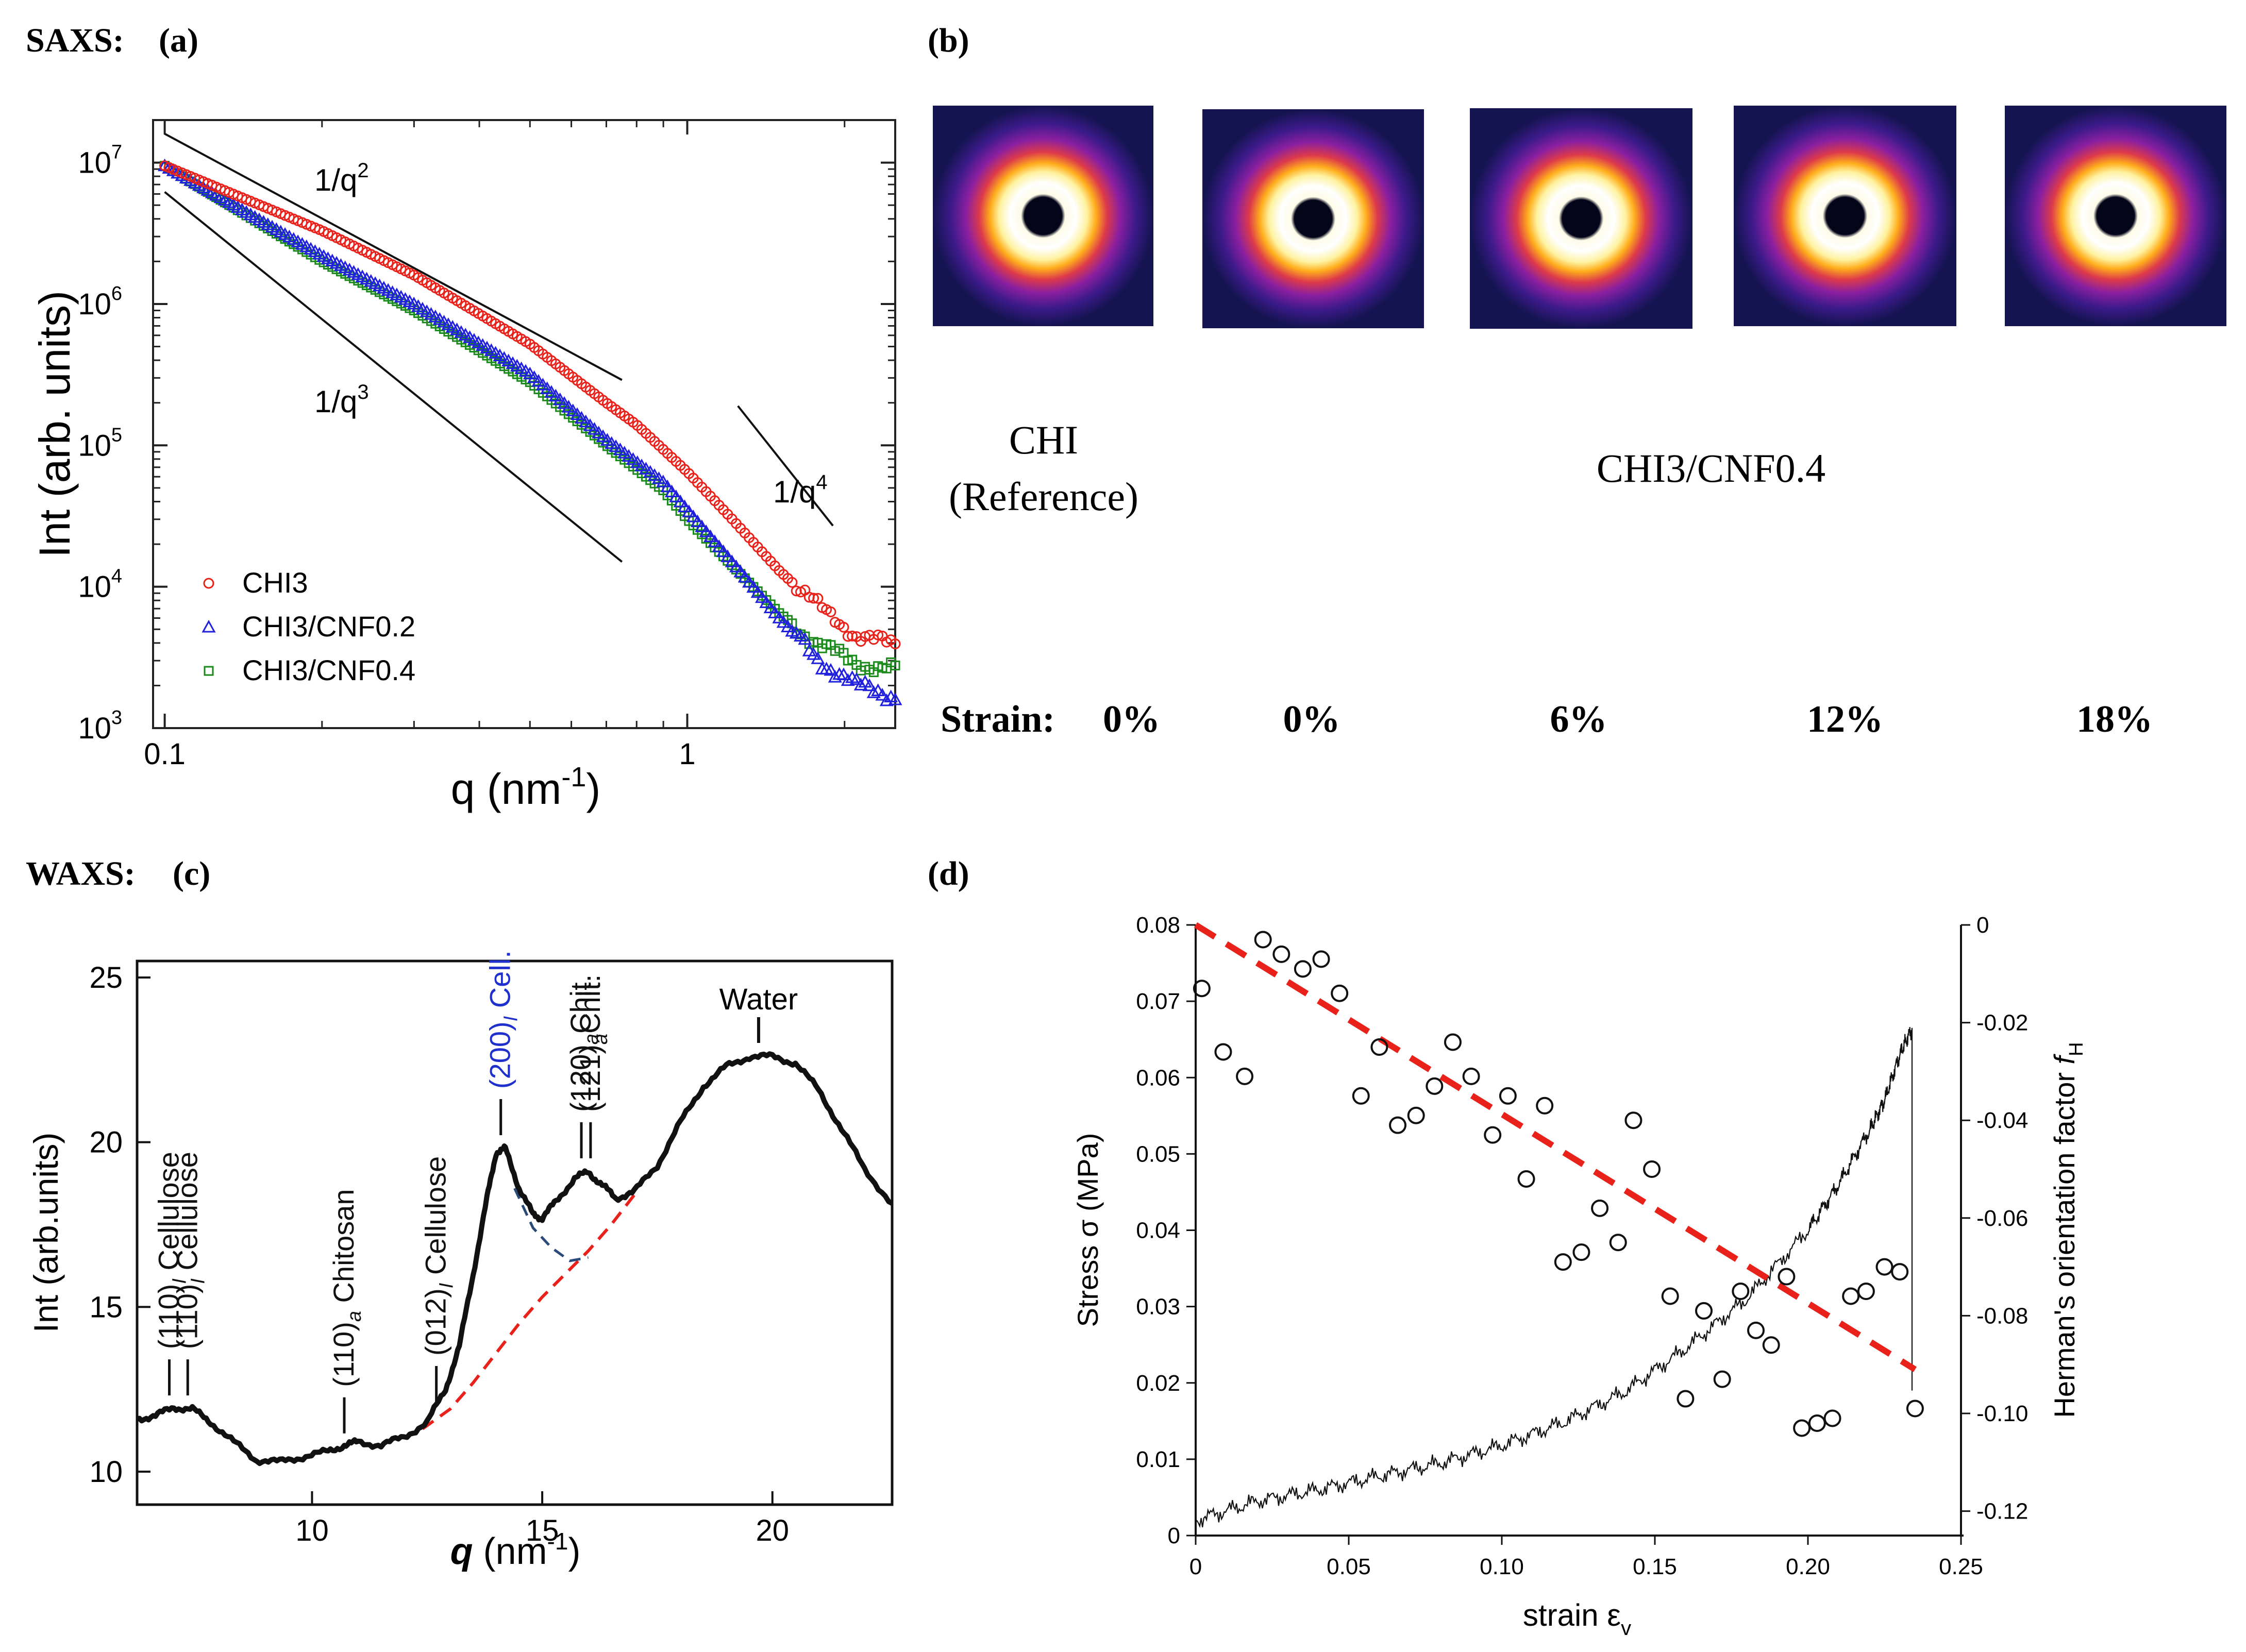 The width and height of the screenshot is (2246, 1652). Describe the element at coordinates (1043, 216) in the screenshot. I see `pattern-image-chi-reference` at that location.